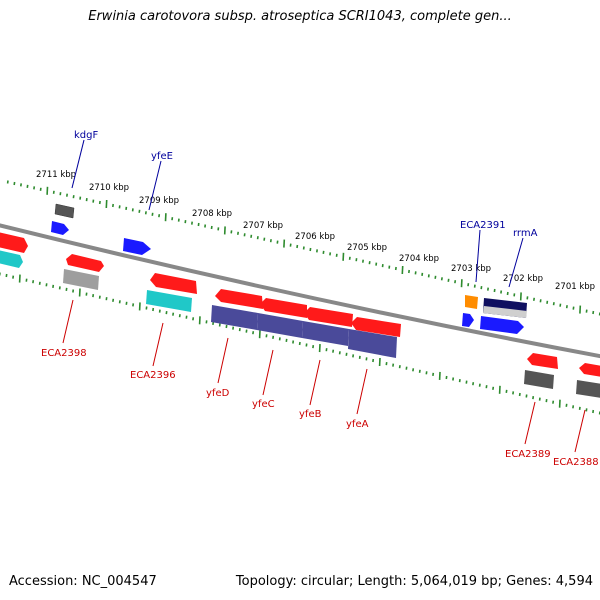 The image size is (600, 600). Describe the element at coordinates (580, 431) in the screenshot. I see `ECA2388-leader` at that location.